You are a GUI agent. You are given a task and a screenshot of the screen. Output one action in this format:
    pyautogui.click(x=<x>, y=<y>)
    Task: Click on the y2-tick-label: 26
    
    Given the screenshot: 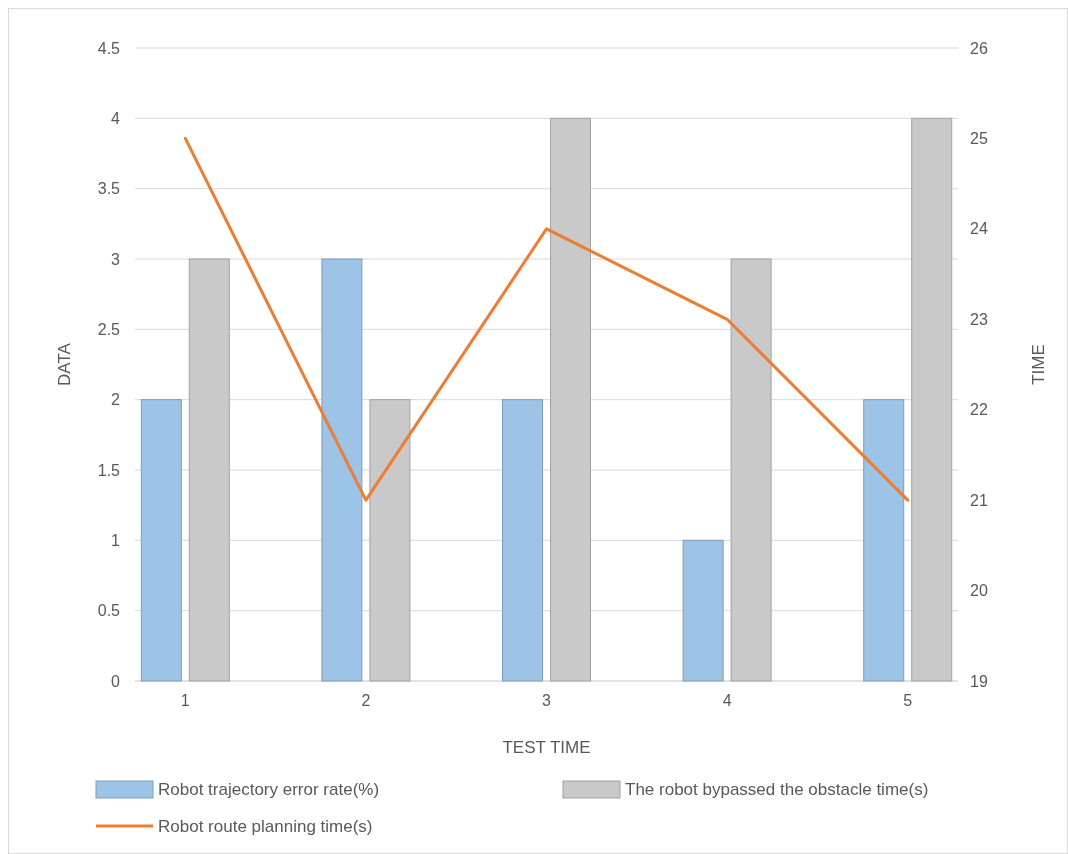 What is the action you would take?
    pyautogui.click(x=979, y=48)
    